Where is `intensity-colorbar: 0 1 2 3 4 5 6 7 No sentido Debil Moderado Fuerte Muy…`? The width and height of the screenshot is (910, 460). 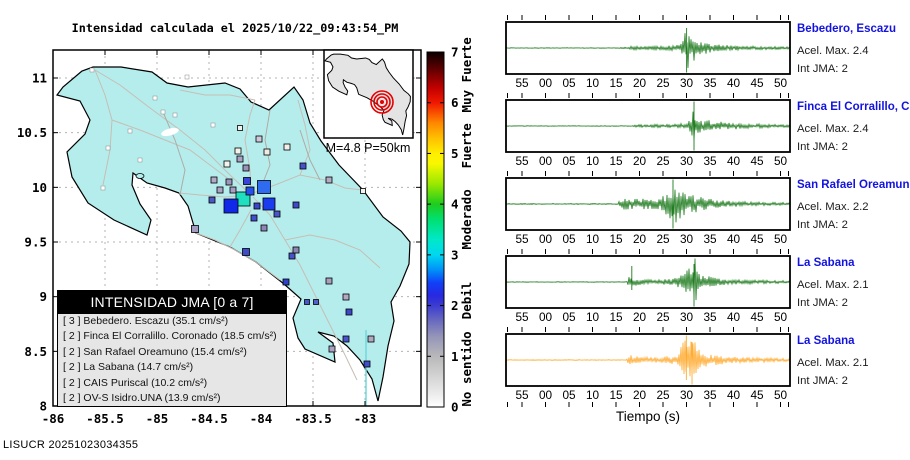
intensity-colorbar: 0 1 2 3 4 5 6 7 No sentido Debil Moderado Fuerte Muy… is located at coordinates (450, 226).